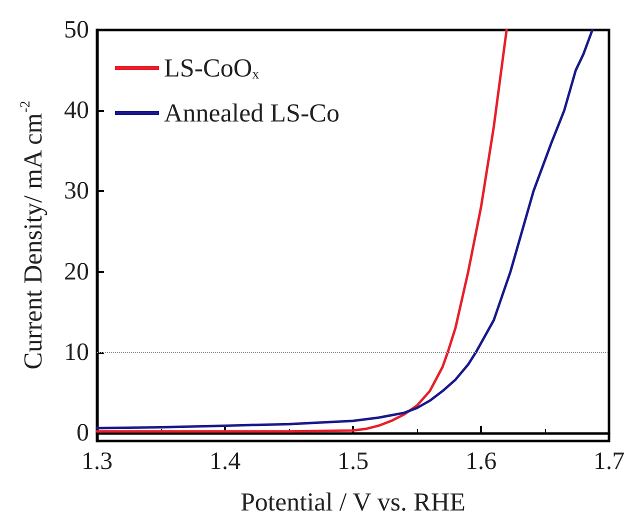  Describe the element at coordinates (481, 461) in the screenshot. I see `x-tick-label: 1.6` at that location.